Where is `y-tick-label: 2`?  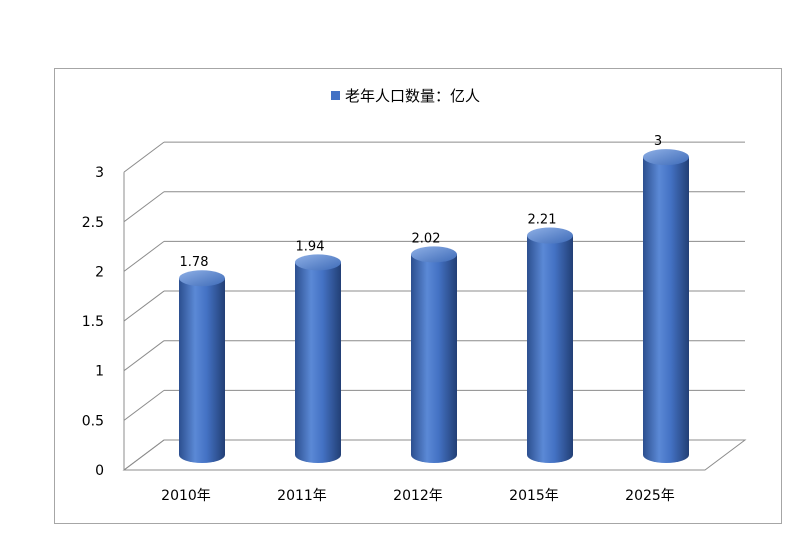 y-tick-label: 2 is located at coordinates (99, 272).